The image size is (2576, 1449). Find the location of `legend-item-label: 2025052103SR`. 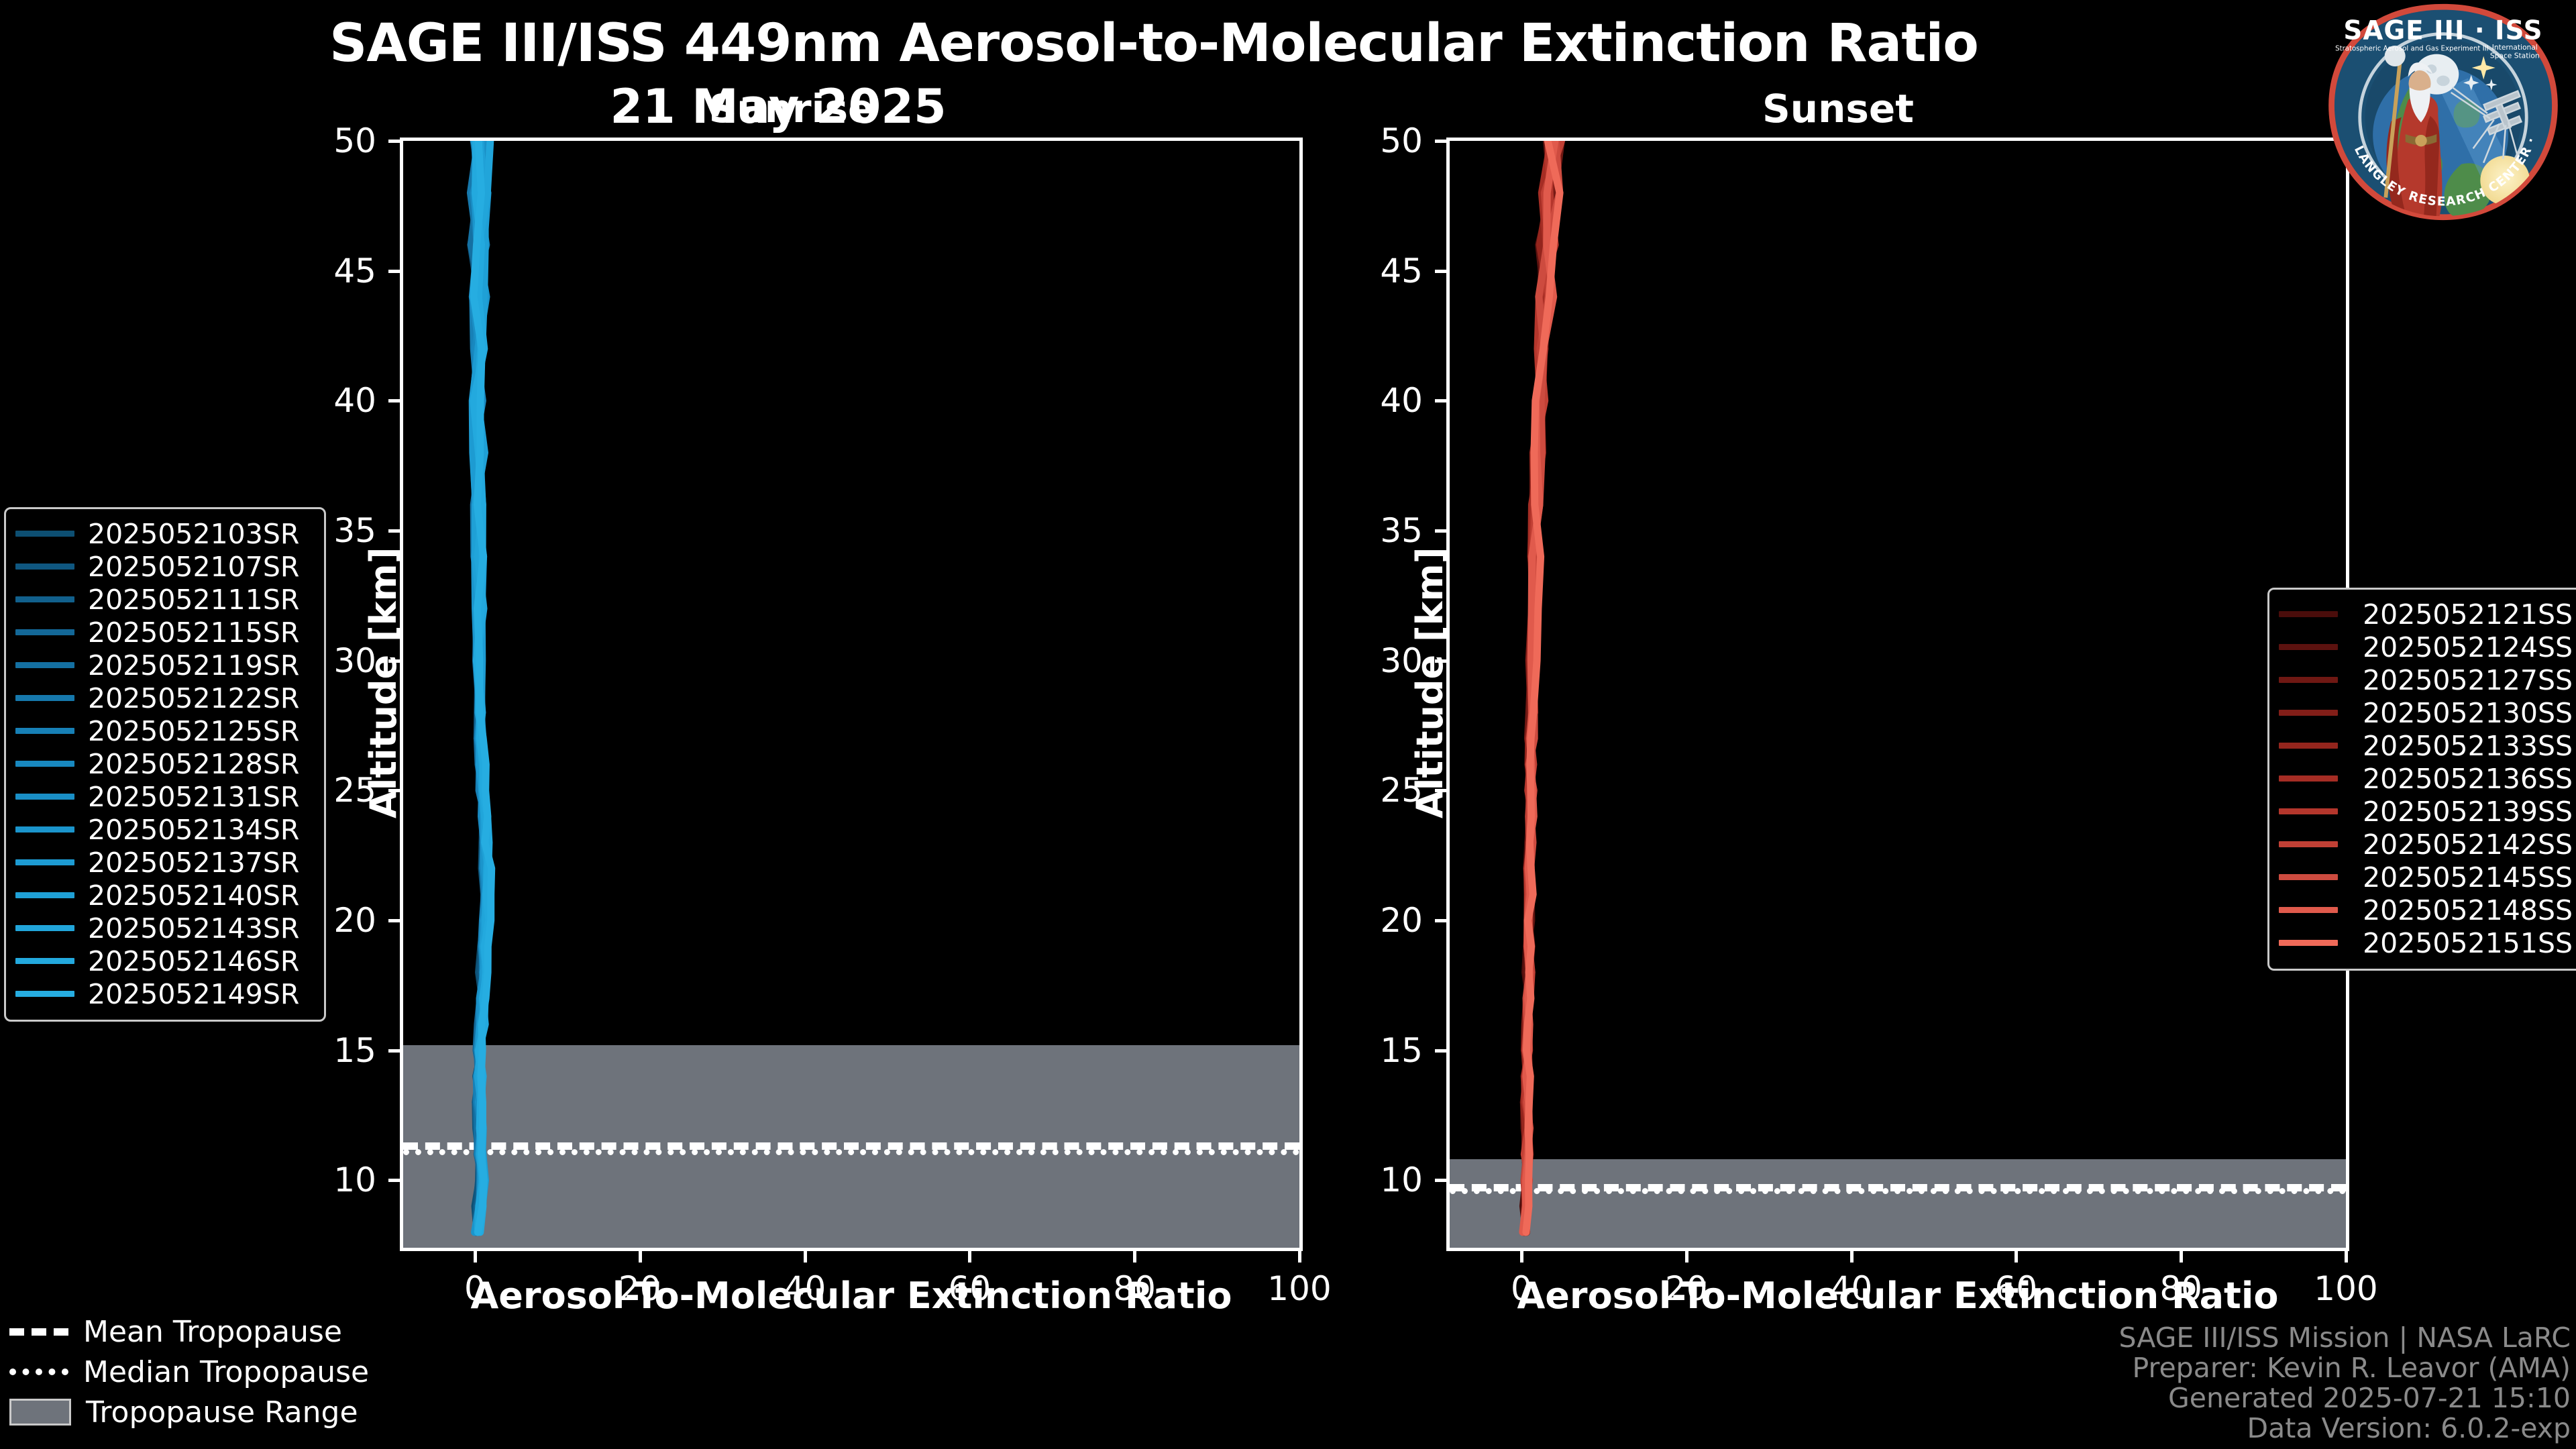

legend-item-label: 2025052103SR is located at coordinates (194, 533).